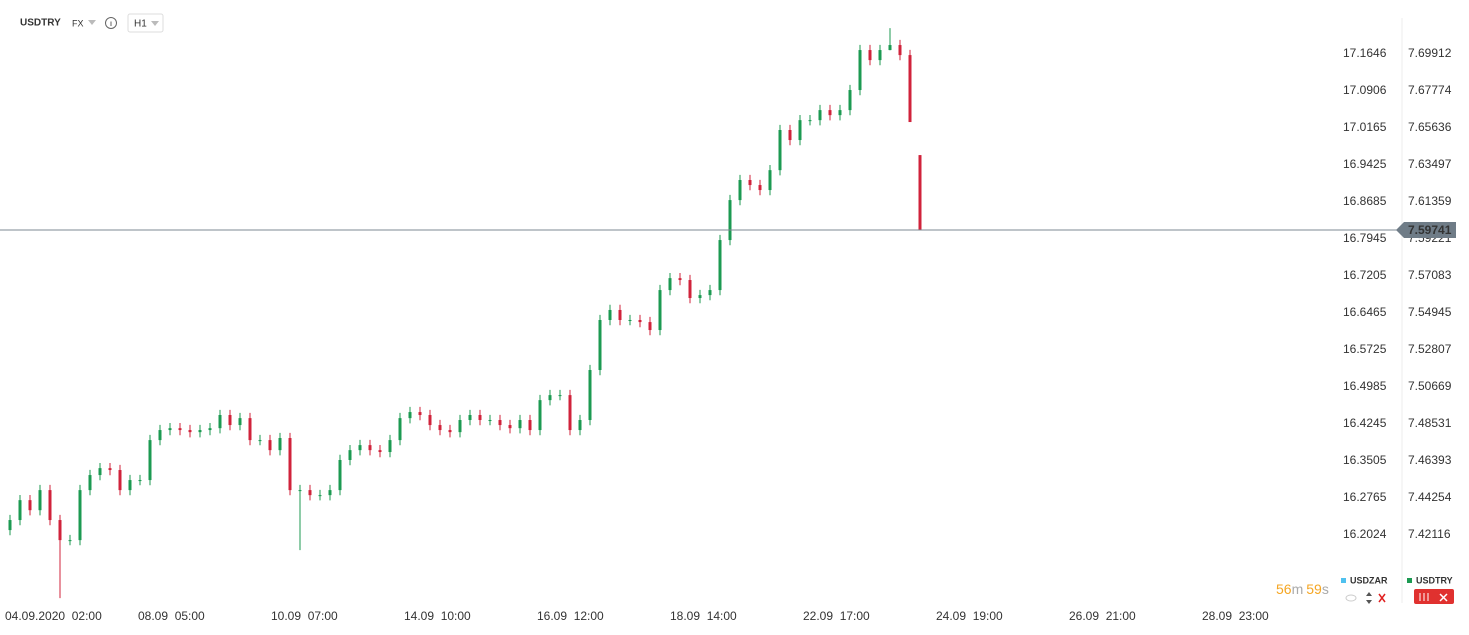  Describe the element at coordinates (1314, 589) in the screenshot. I see `countdown-seconds: 59` at that location.